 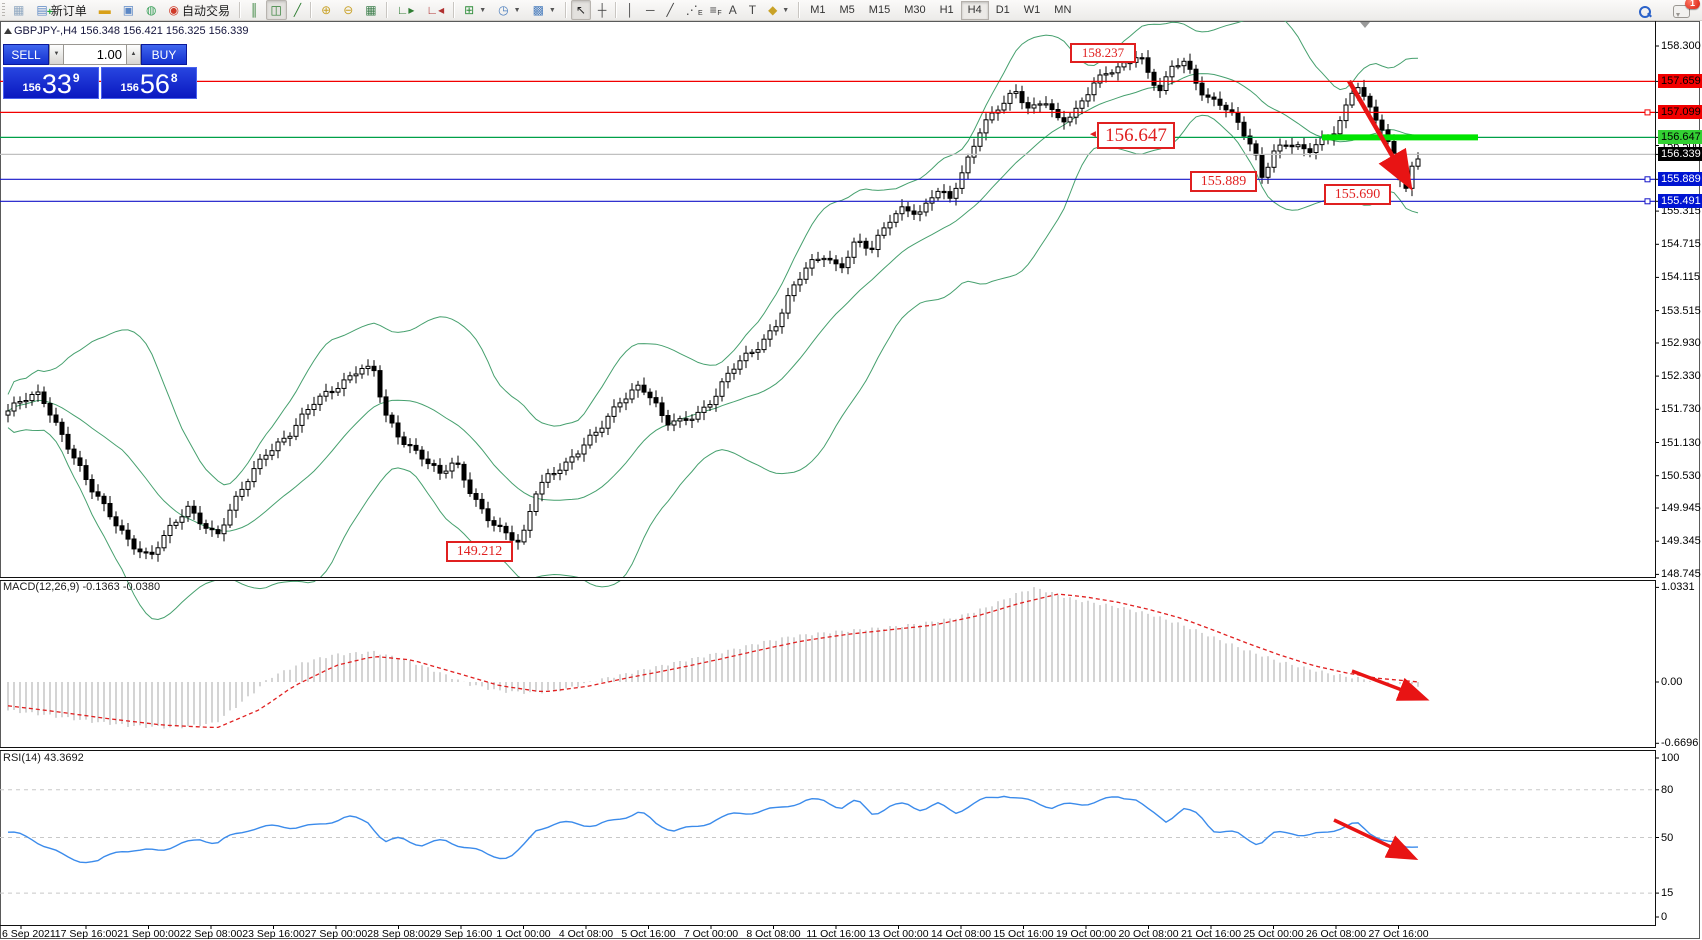 What do you see at coordinates (51, 83) in the screenshot?
I see `sell-price-box: 156 33 9` at bounding box center [51, 83].